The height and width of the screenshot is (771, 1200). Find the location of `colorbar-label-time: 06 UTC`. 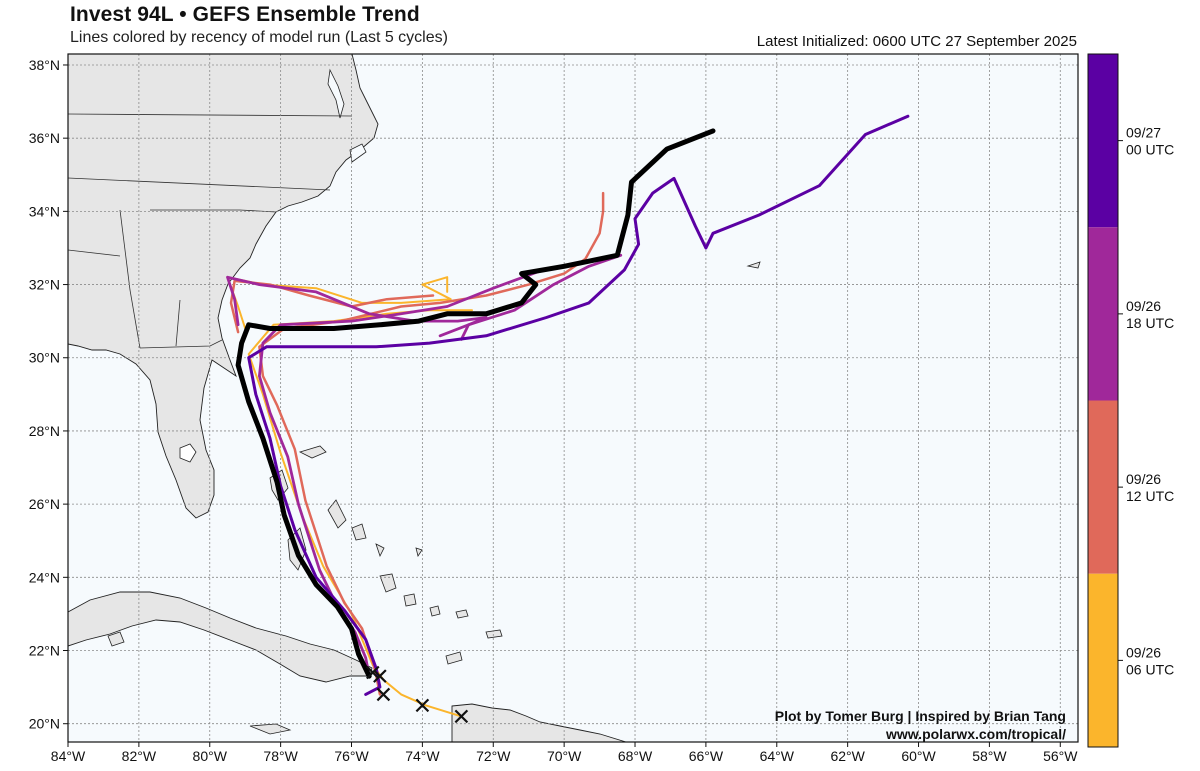

colorbar-label-time: 06 UTC is located at coordinates (1150, 669).